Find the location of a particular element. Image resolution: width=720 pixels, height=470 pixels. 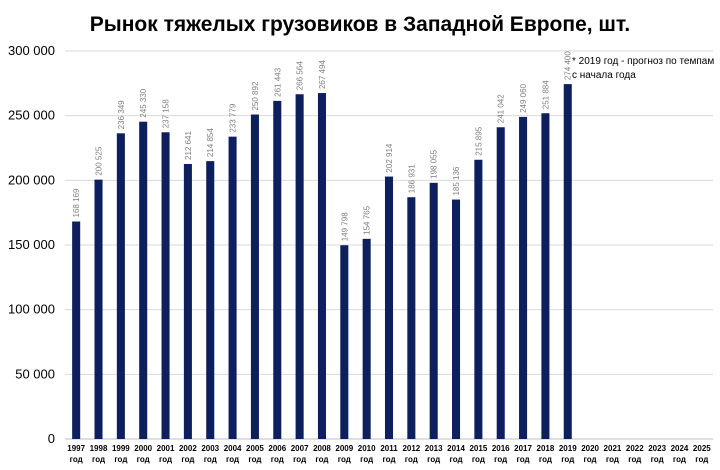

data-label: 267 494 is located at coordinates (322, 74).